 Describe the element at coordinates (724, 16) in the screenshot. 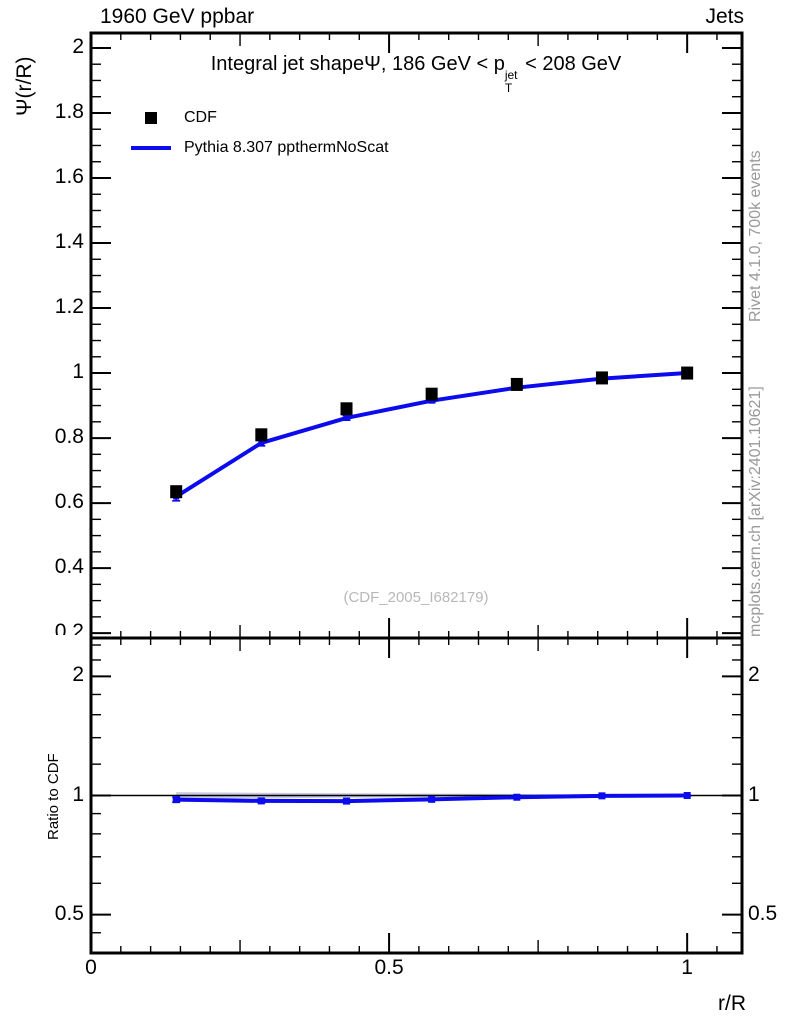

I see `analysis-category-label: Jets` at that location.